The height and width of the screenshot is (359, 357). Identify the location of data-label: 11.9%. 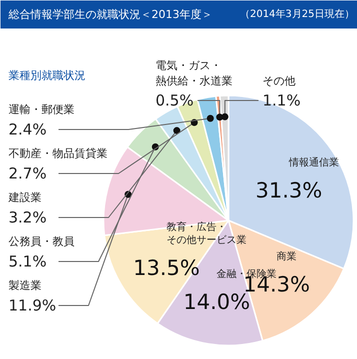
(32, 305).